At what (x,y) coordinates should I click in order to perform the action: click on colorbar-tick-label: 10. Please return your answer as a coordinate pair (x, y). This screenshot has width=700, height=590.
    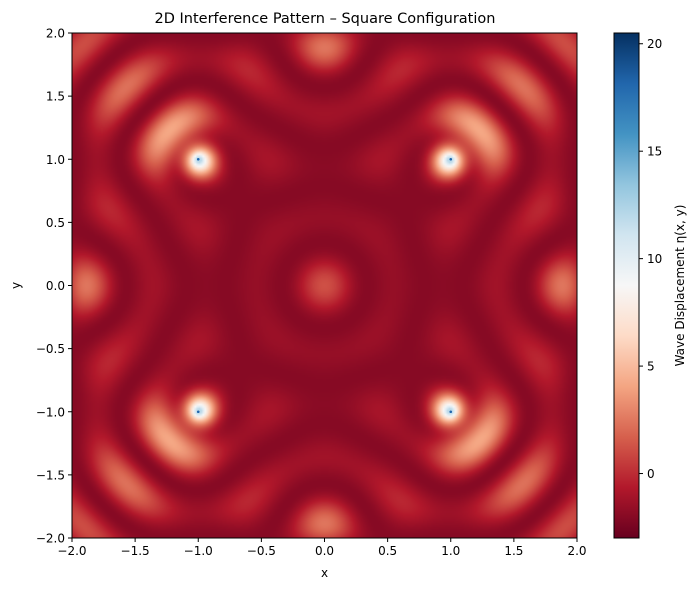
    Looking at the image, I should click on (654, 259).